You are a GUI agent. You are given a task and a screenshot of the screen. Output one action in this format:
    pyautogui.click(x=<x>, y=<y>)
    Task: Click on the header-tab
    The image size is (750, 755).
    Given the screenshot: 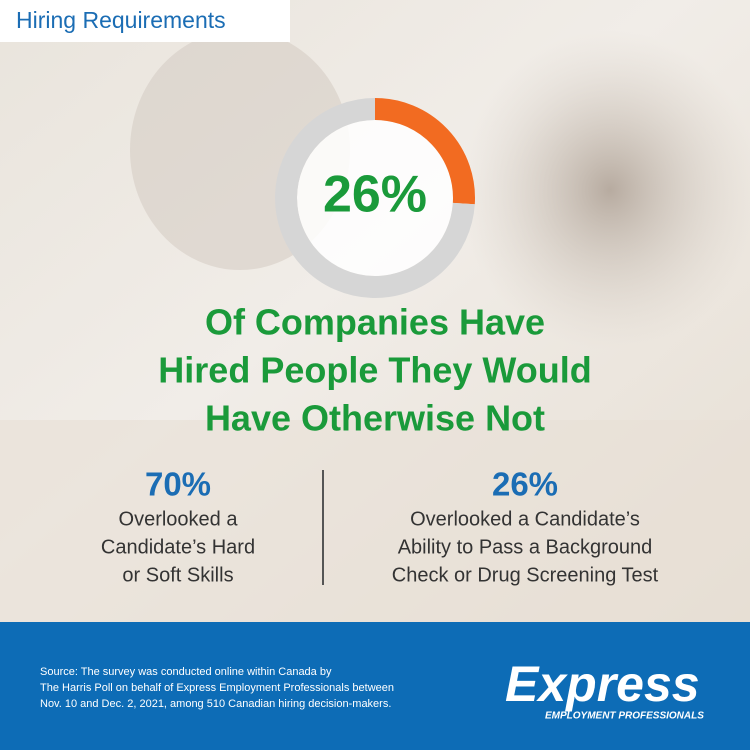 What is the action you would take?
    pyautogui.click(x=145, y=21)
    